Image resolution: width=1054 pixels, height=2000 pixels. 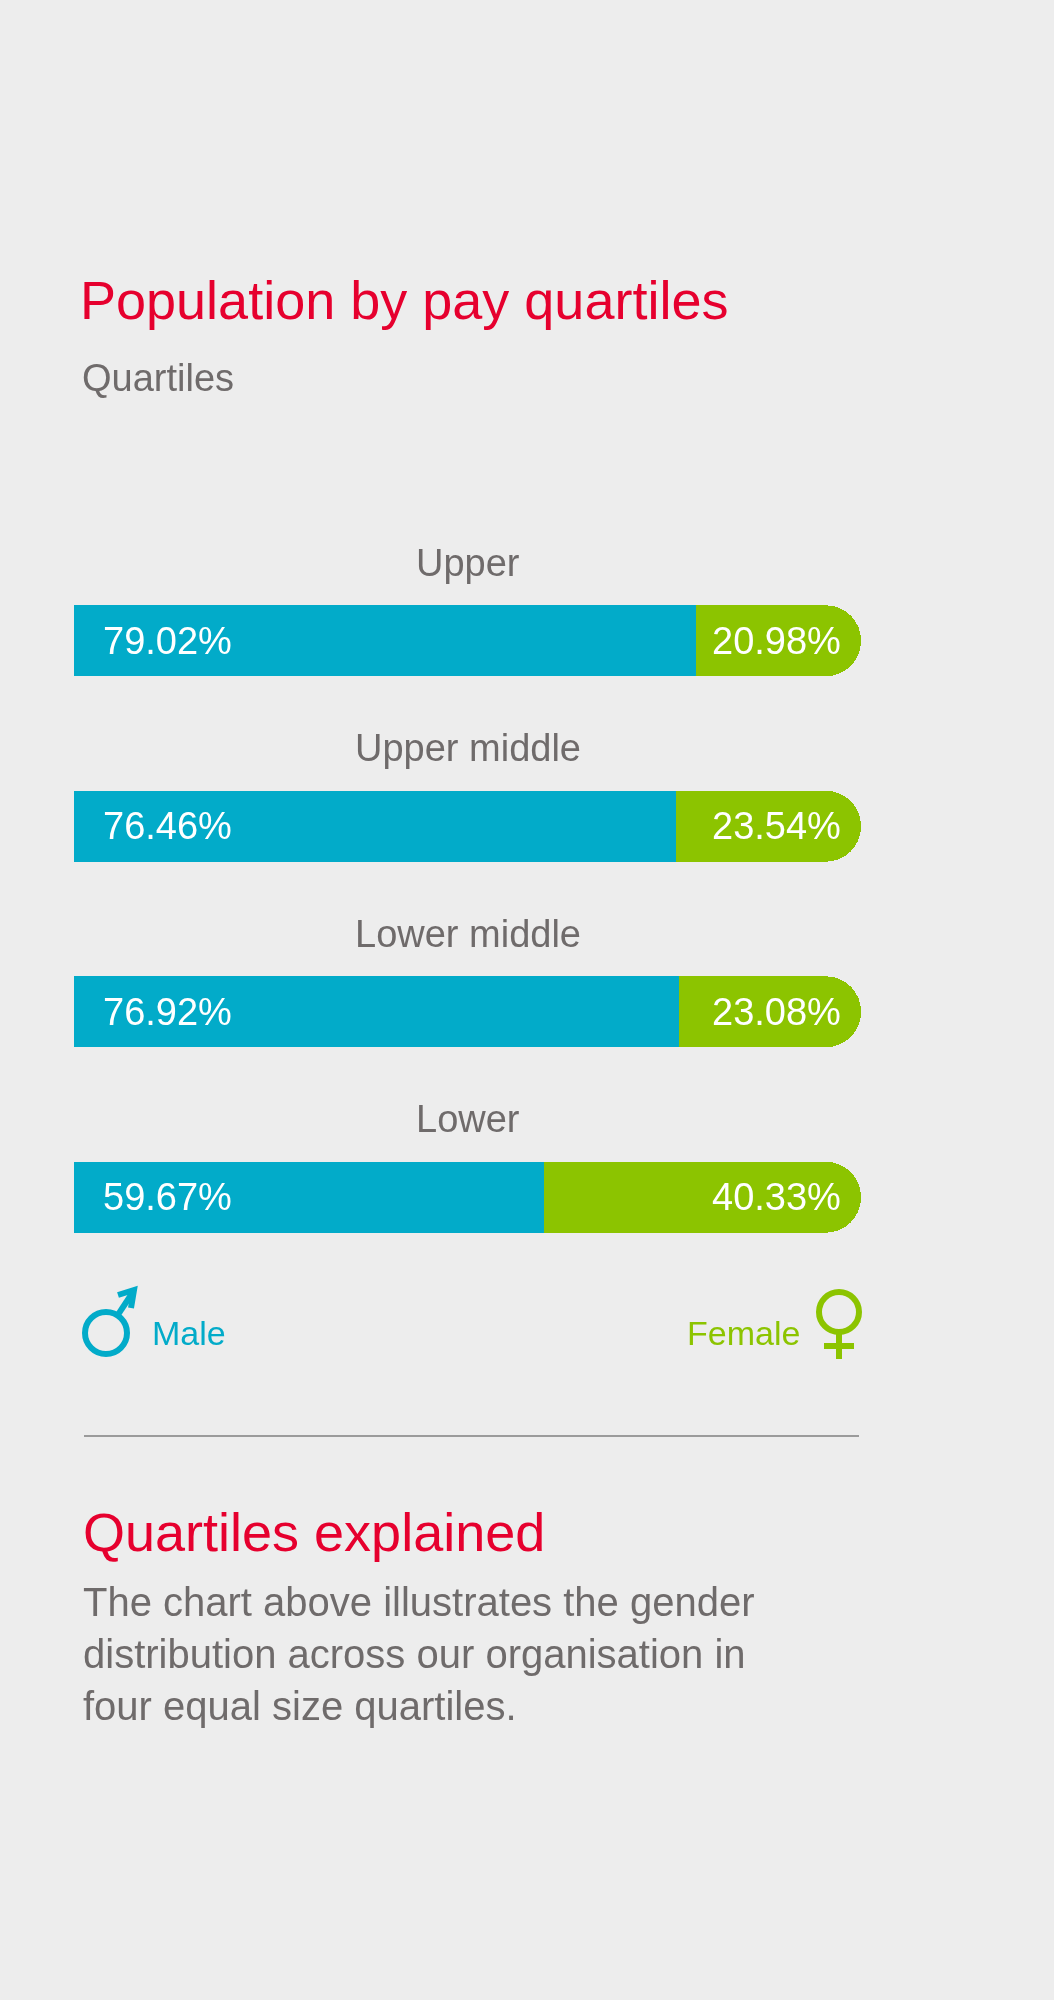 I want to click on text: Quartiles explained, so click(x=314, y=1532).